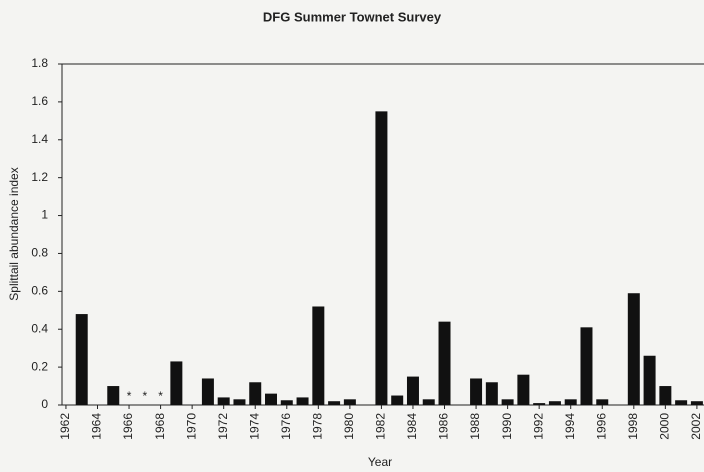  Describe the element at coordinates (507, 426) in the screenshot. I see `x-tick-label: 1990` at that location.